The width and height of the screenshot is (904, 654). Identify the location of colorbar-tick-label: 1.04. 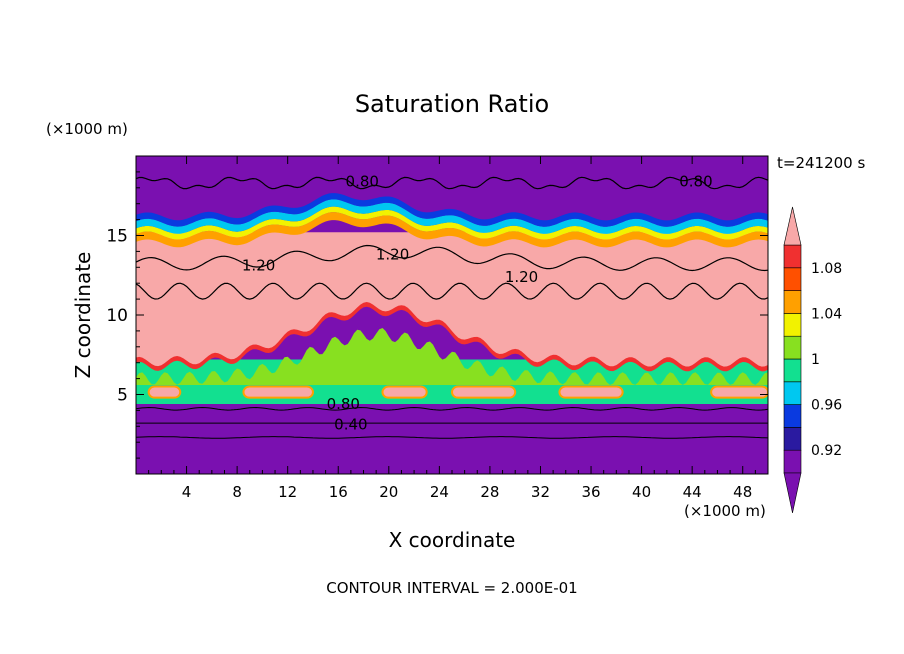
(826, 314).